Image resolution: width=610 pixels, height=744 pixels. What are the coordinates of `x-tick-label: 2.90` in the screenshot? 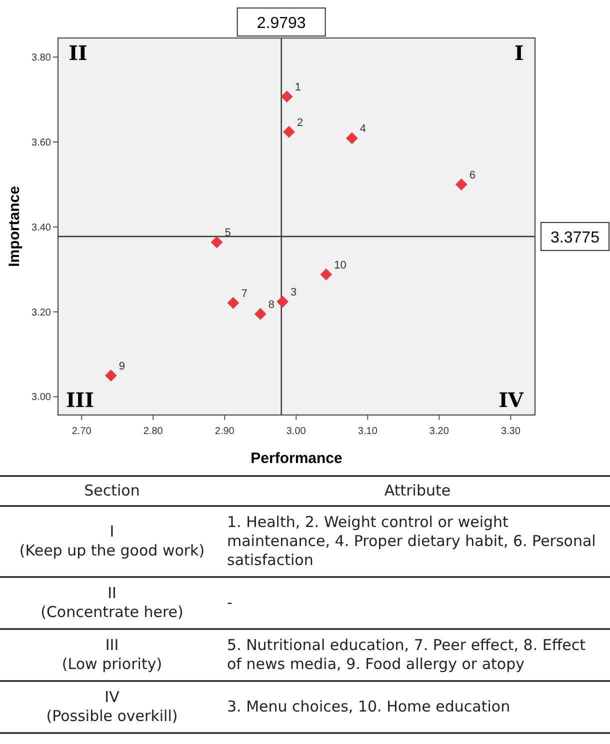 It's located at (224, 431).